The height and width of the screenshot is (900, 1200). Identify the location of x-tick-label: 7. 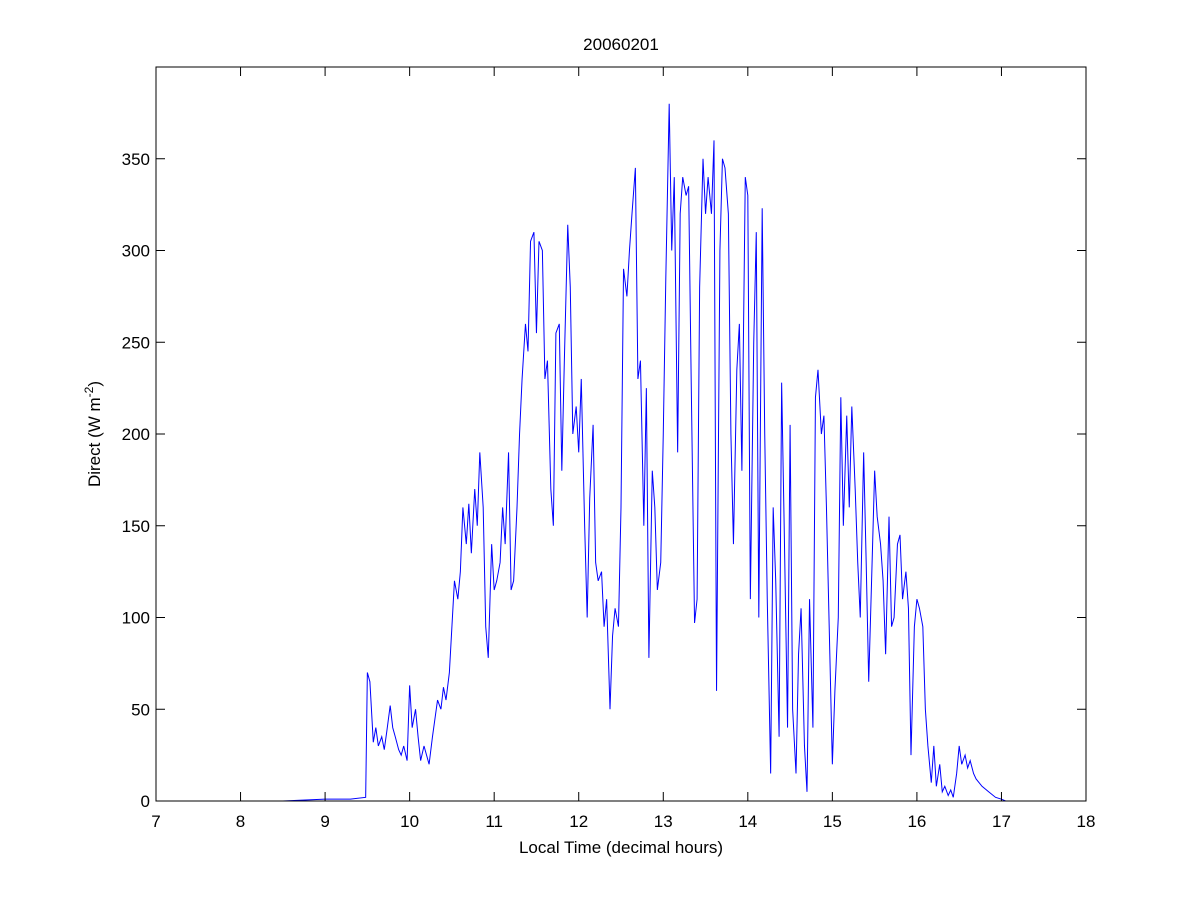
(155, 821).